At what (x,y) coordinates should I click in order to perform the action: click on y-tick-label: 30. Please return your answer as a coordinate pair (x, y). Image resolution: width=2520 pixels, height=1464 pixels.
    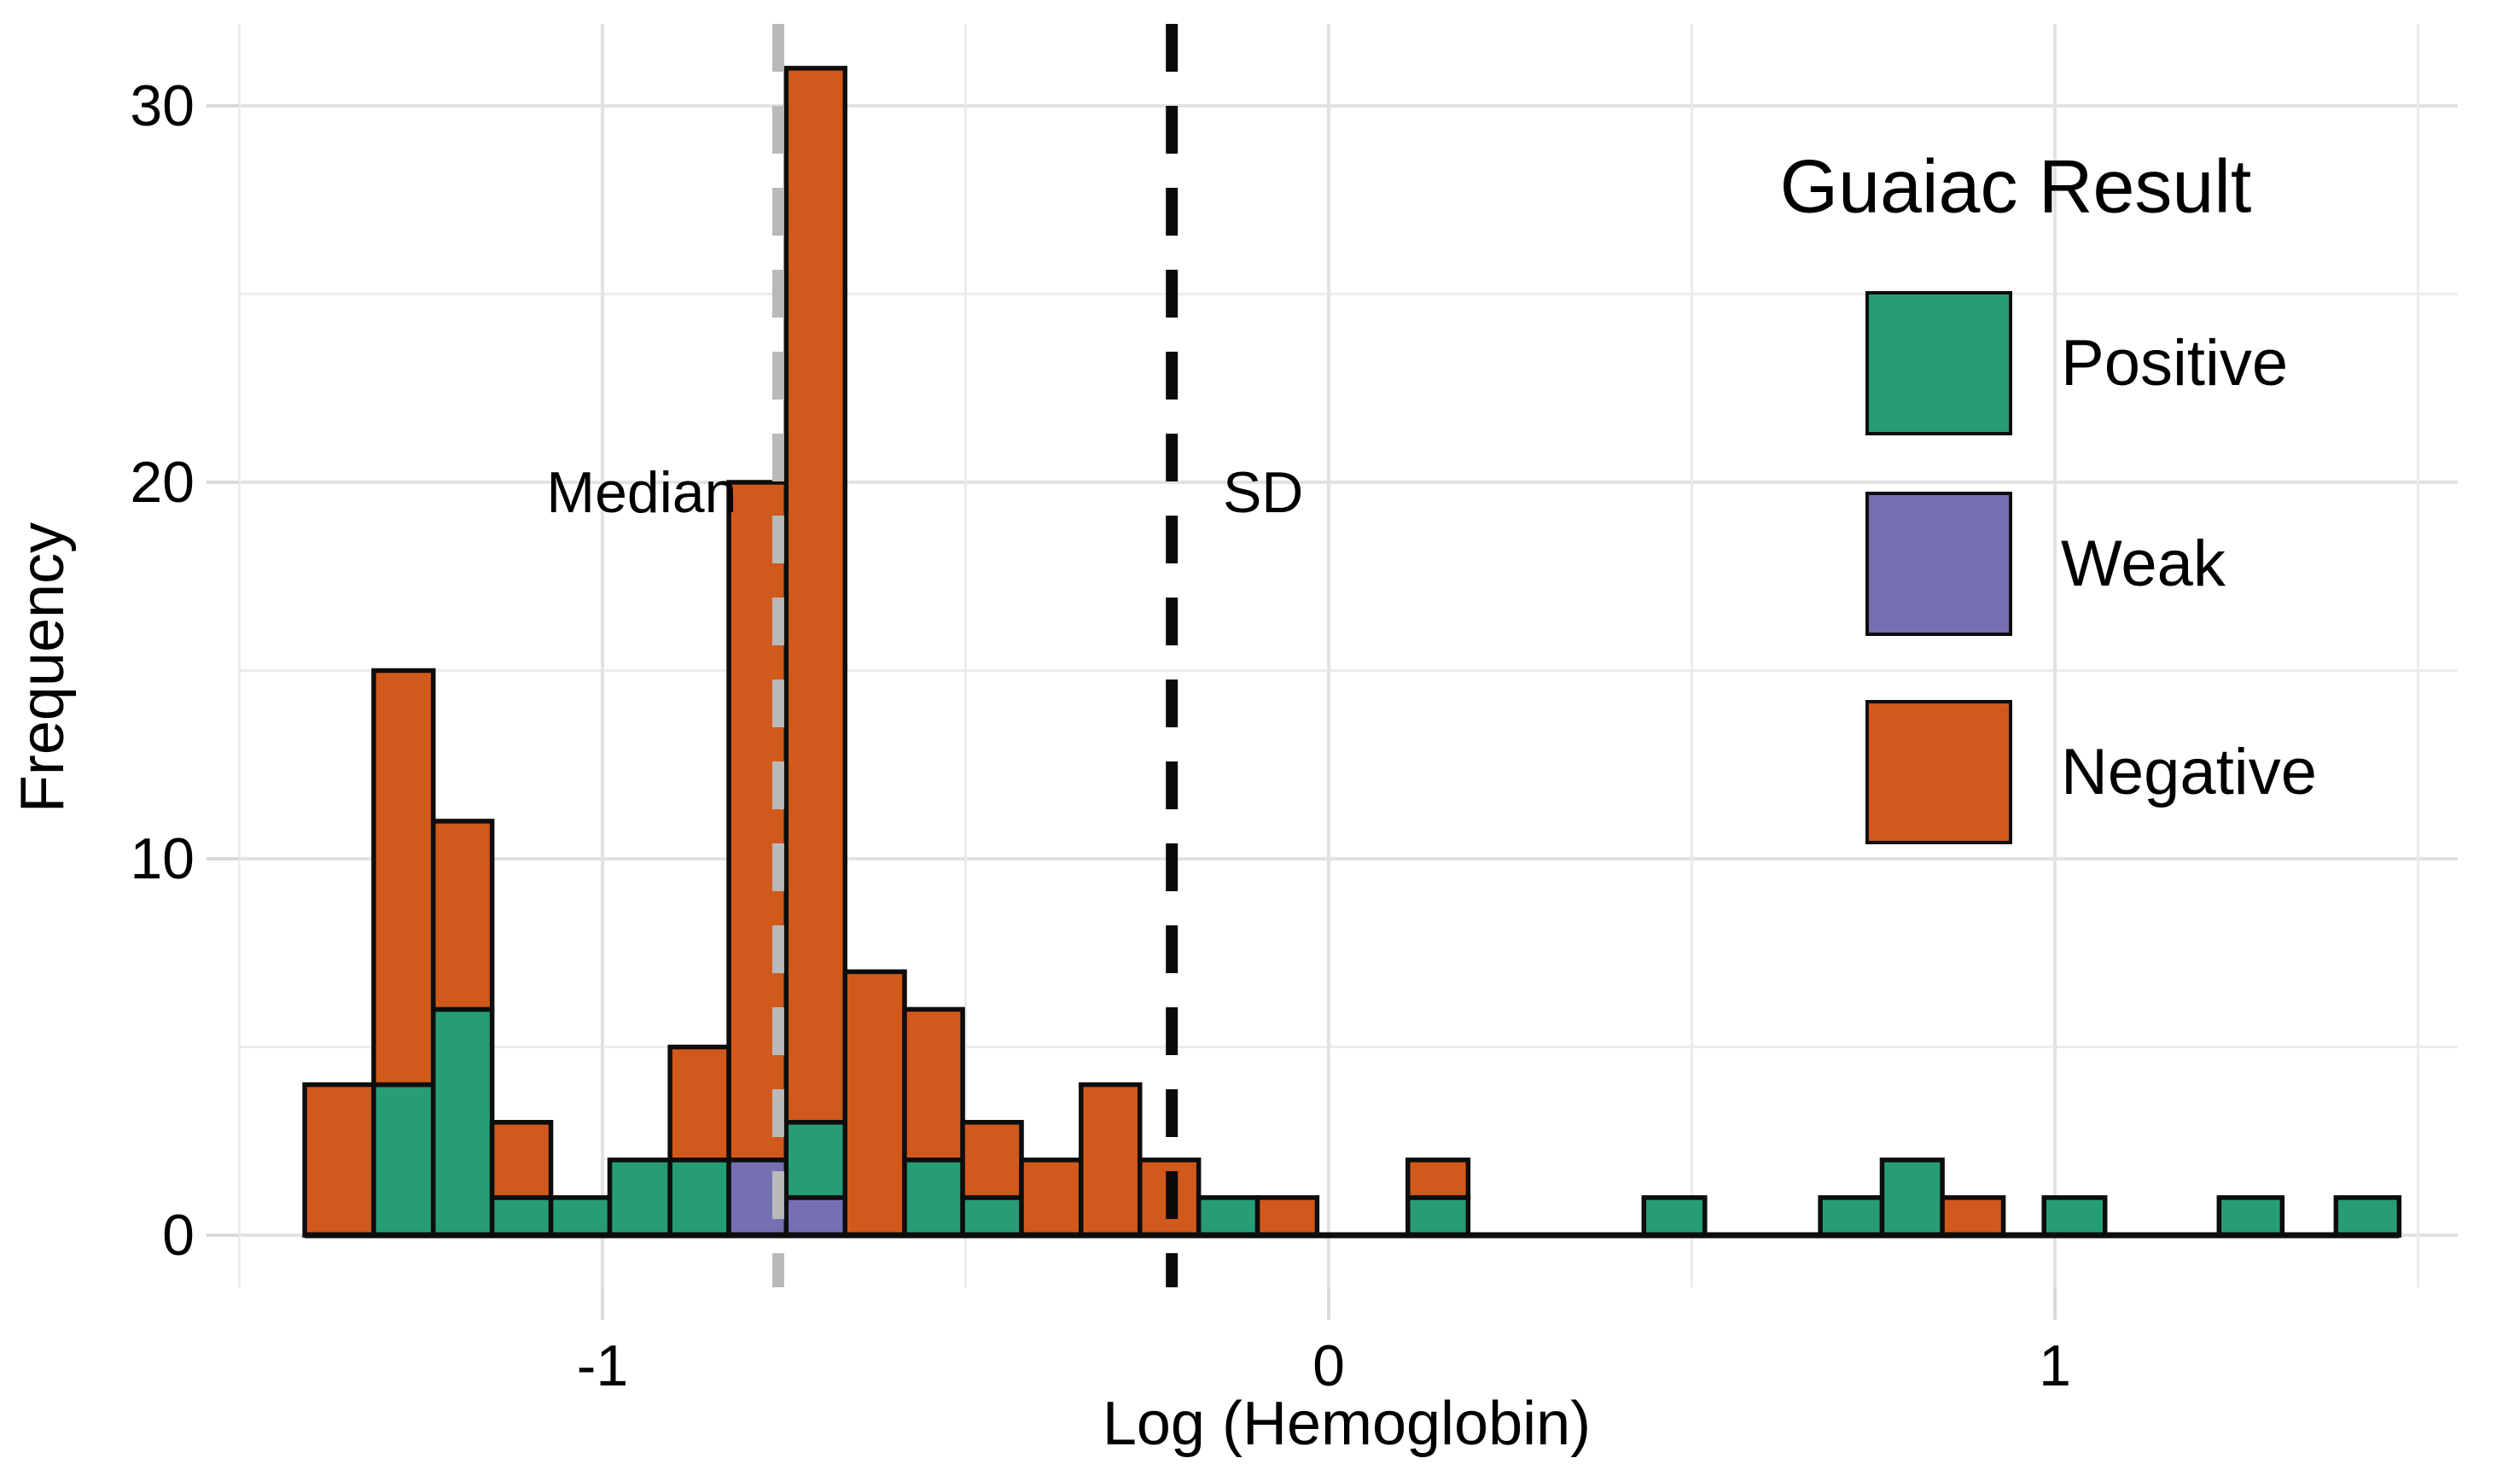
    Looking at the image, I should click on (162, 105).